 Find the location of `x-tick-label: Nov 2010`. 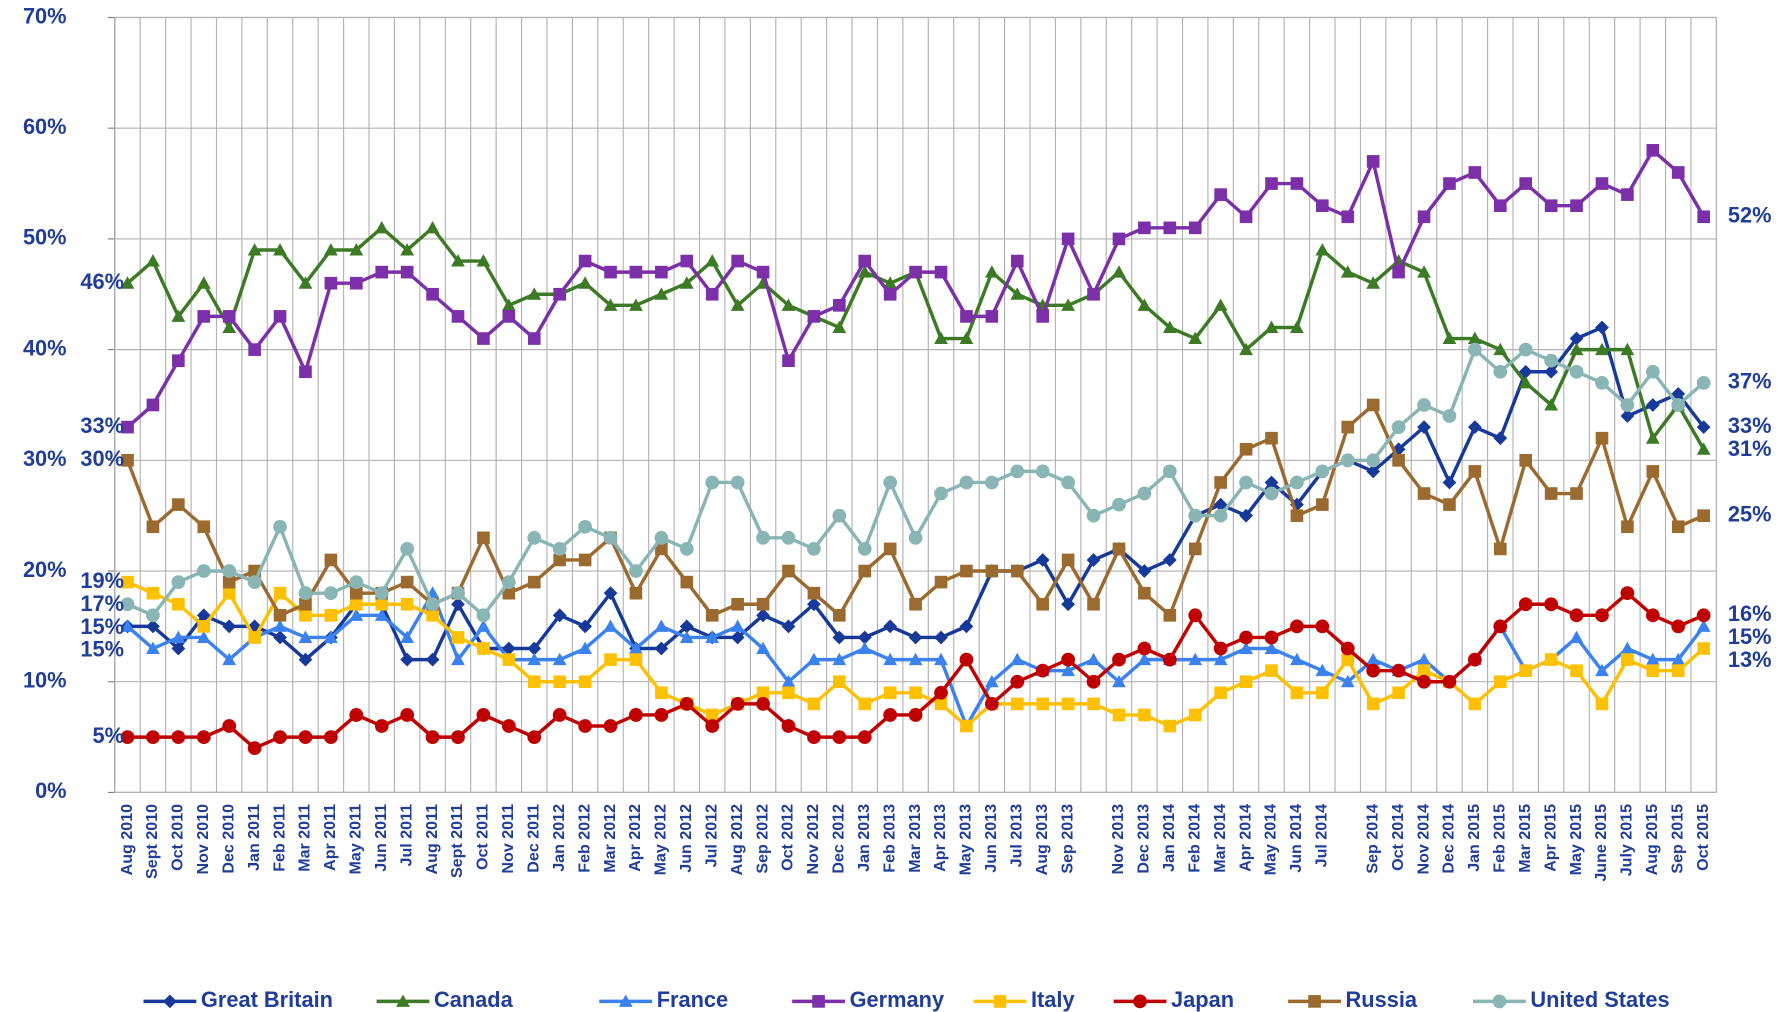

x-tick-label: Nov 2010 is located at coordinates (203, 839).